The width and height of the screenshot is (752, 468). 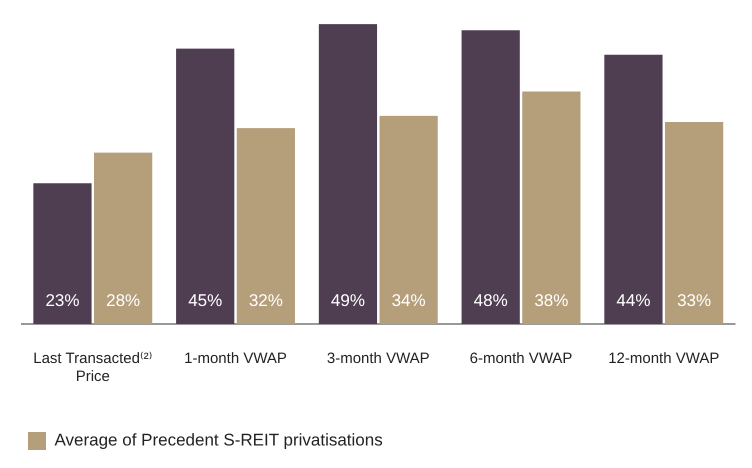 What do you see at coordinates (62, 300) in the screenshot?
I see `data-label: 23%` at bounding box center [62, 300].